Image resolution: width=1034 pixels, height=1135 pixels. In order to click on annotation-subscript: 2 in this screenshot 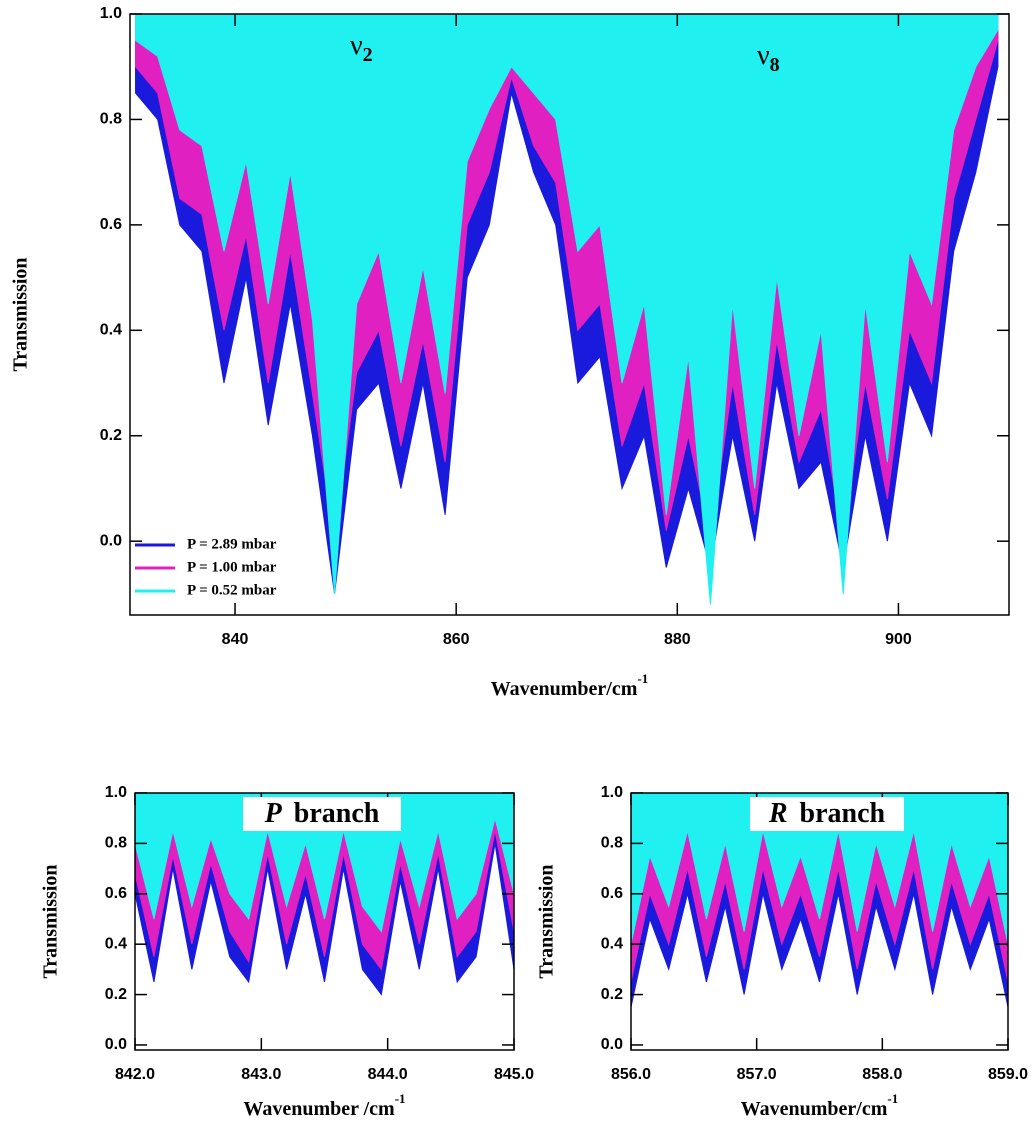, I will do `click(368, 55)`.